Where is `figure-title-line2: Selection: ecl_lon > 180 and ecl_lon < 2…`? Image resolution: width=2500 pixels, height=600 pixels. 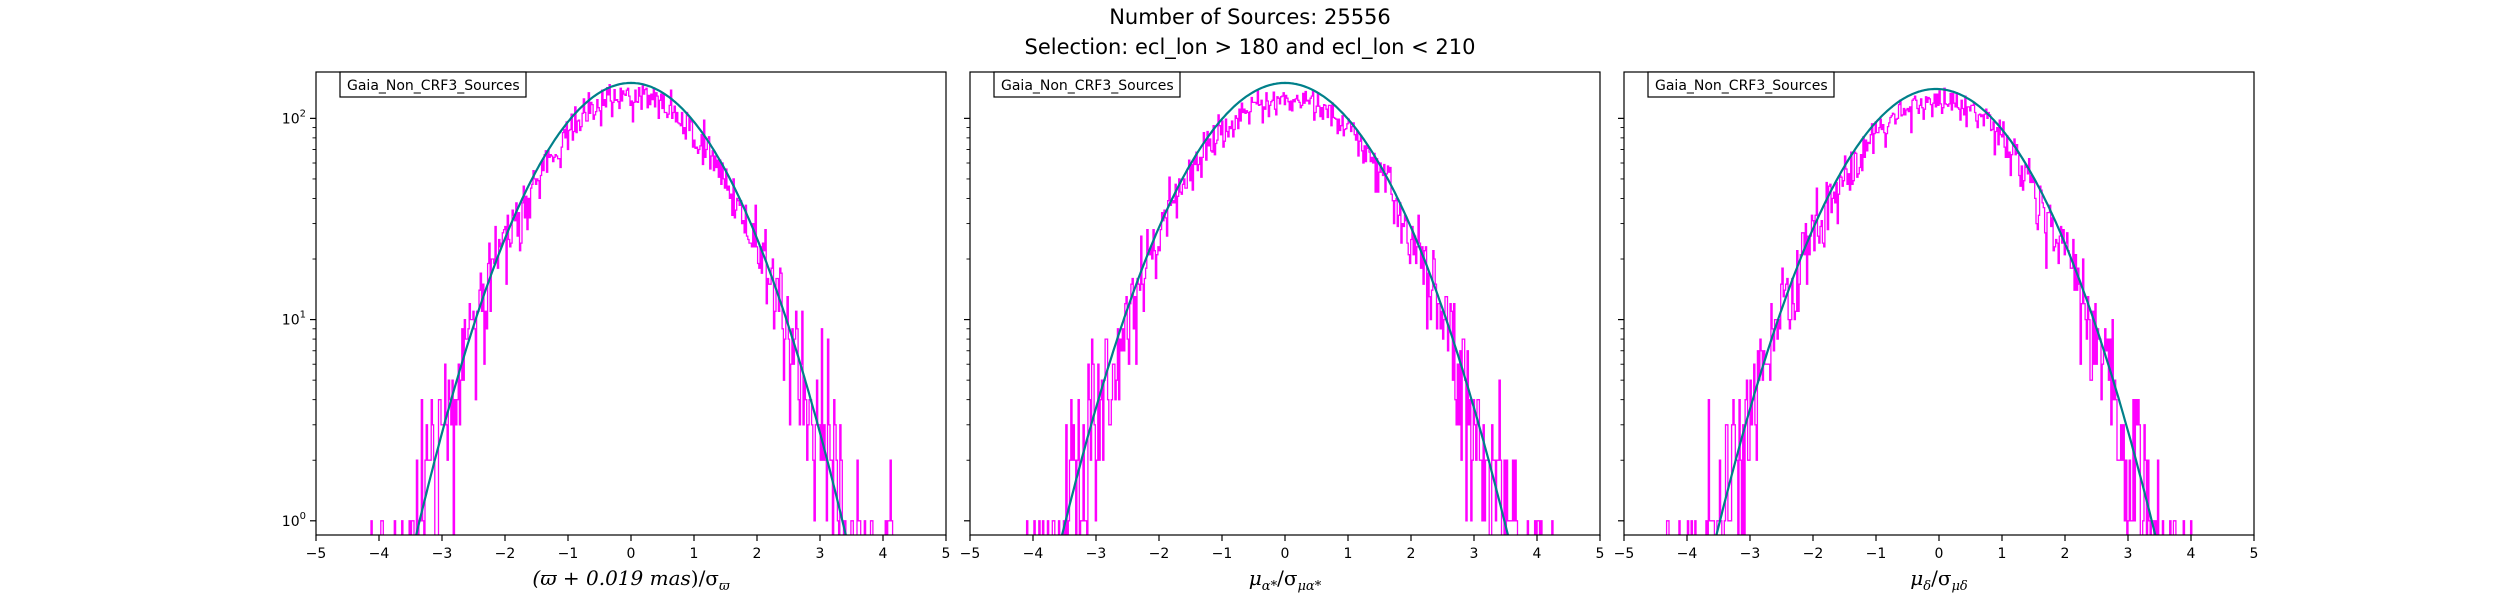 figure-title-line2: Selection: ecl_lon > 180 and ecl_lon < 2… is located at coordinates (1249, 47).